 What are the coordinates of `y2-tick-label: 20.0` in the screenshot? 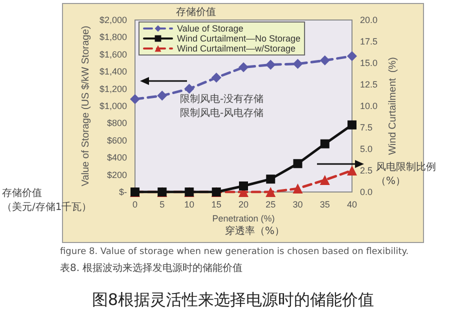 It's located at (369, 20).